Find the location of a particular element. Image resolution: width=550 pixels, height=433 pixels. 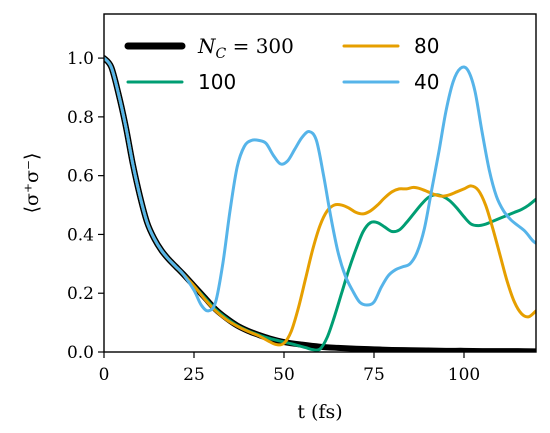

legend-label: 80 is located at coordinates (426, 46).